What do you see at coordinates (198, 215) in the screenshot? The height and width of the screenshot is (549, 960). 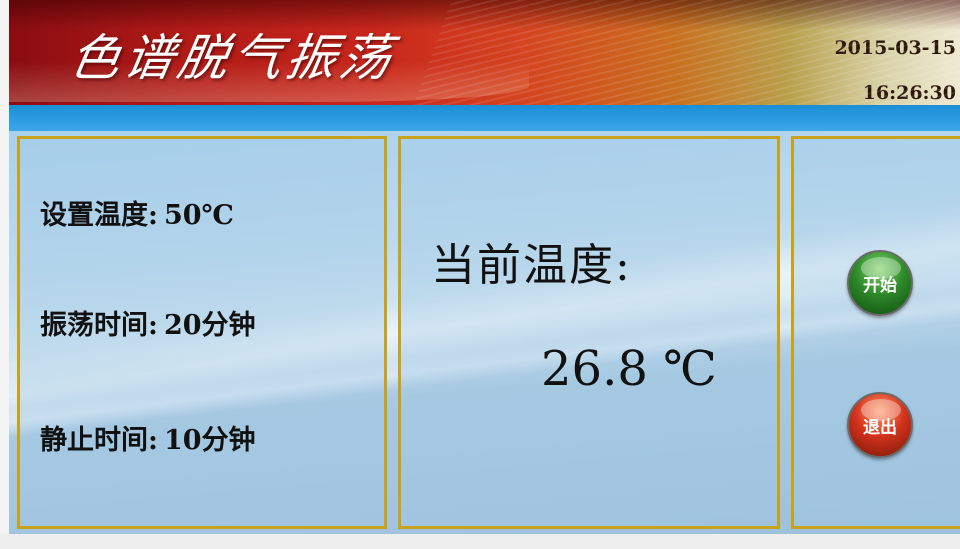 I see `set-temperature-value: 50℃` at bounding box center [198, 215].